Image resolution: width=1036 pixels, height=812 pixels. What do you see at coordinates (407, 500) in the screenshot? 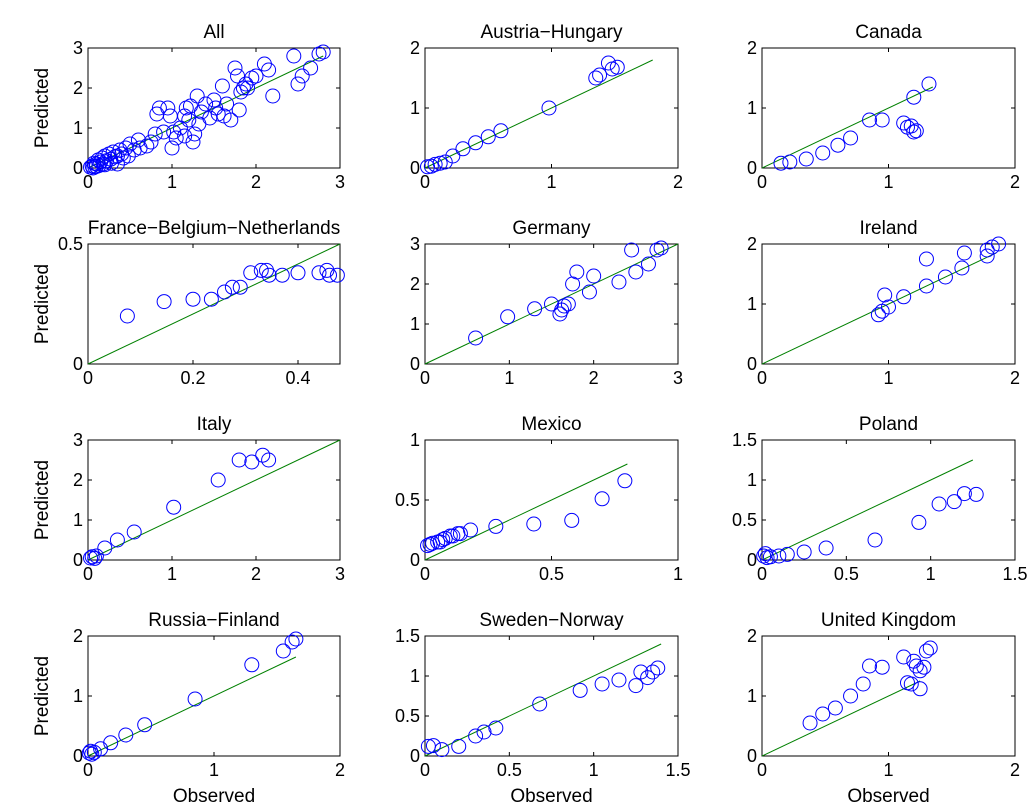
I see `y-tick-label: 0.5` at bounding box center [407, 500].